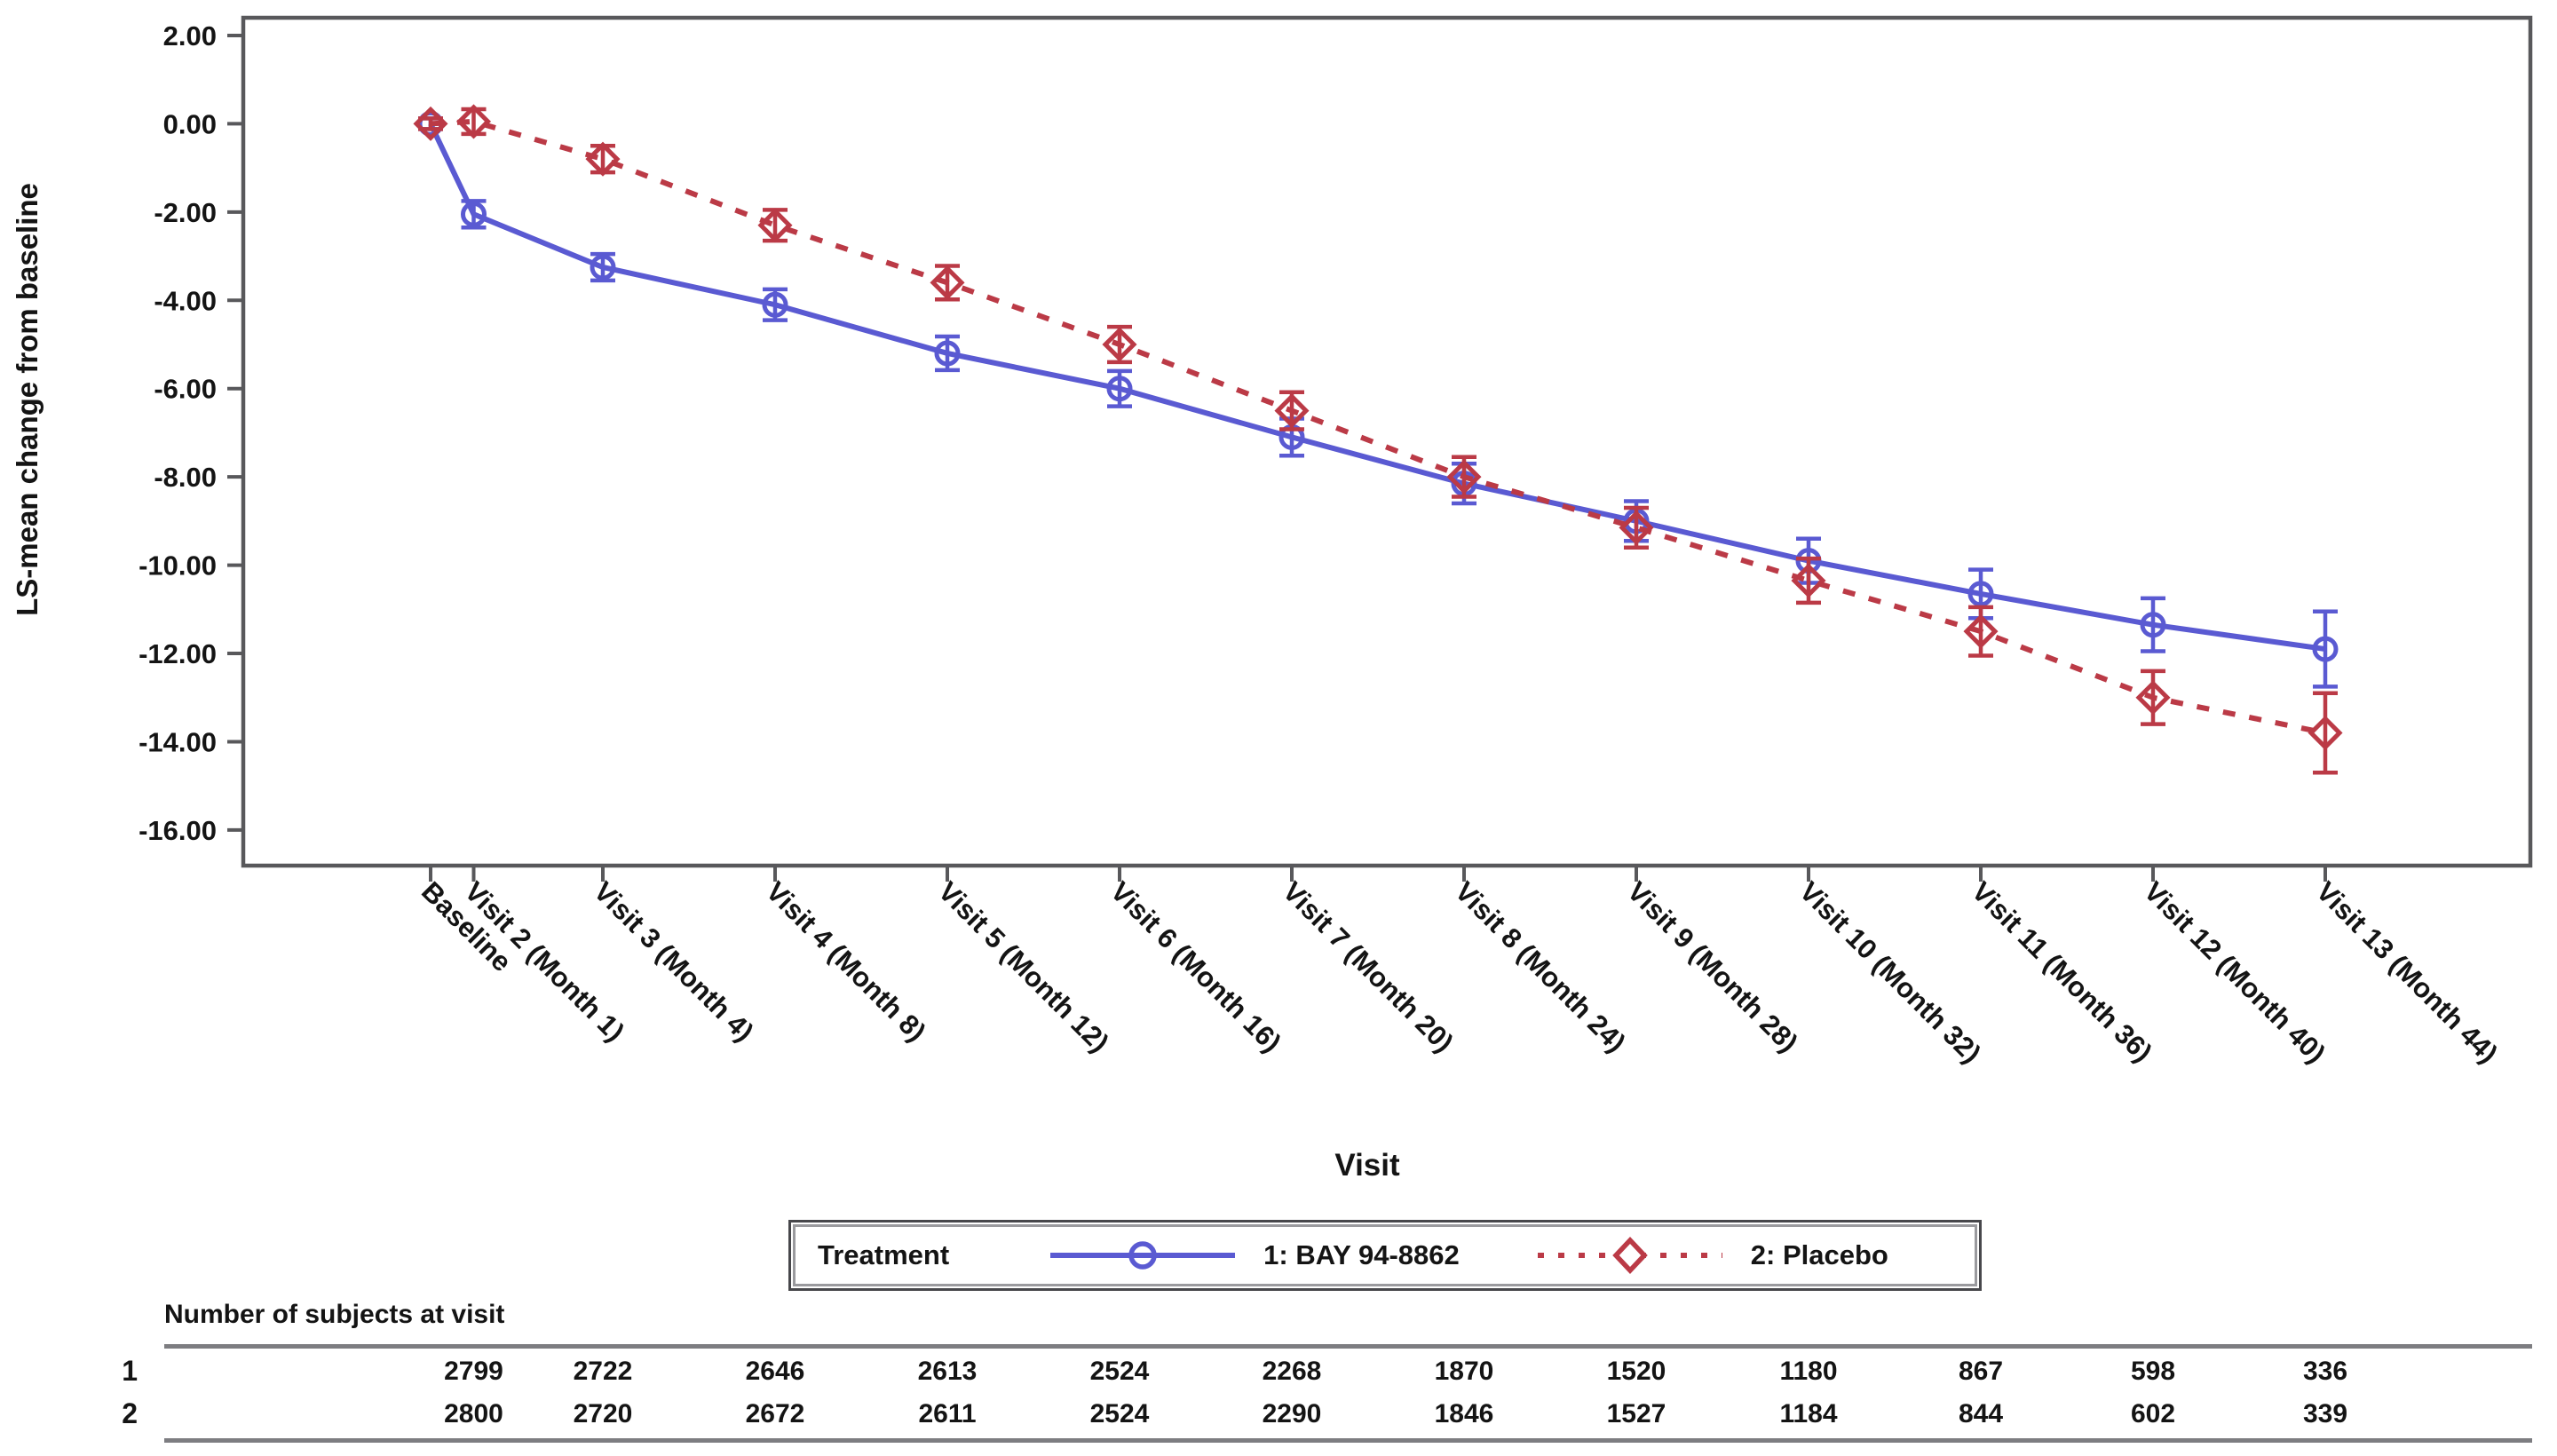 The width and height of the screenshot is (2557, 1456). I want to click on subject-count: 598, so click(2153, 1371).